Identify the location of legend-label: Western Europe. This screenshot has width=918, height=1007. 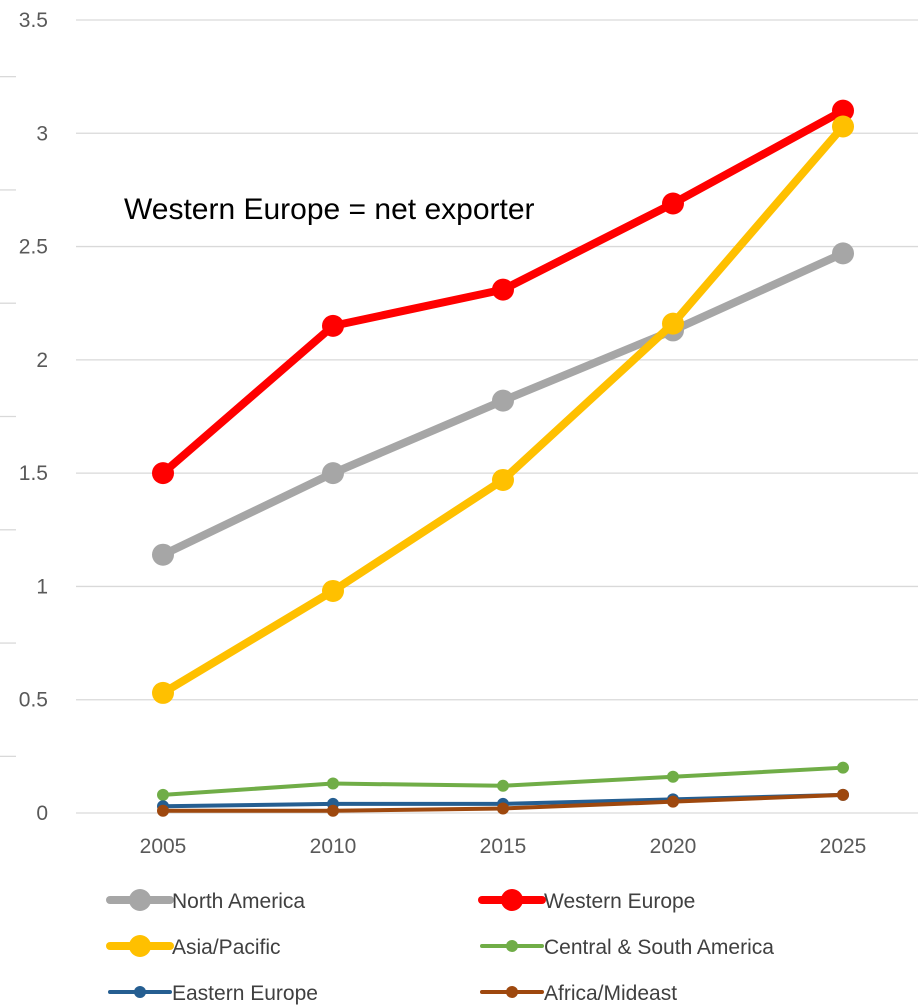
(619, 901).